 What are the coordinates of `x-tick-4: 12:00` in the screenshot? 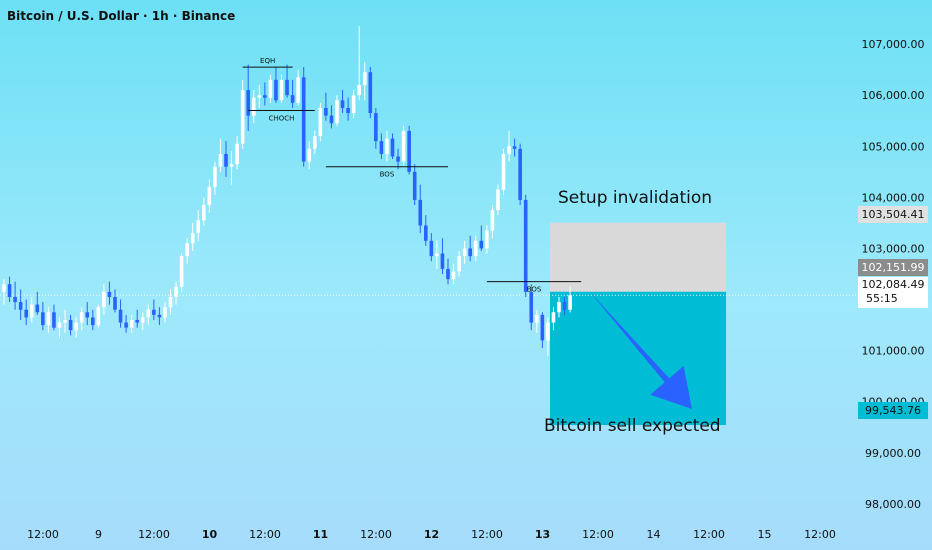 It's located at (265, 534).